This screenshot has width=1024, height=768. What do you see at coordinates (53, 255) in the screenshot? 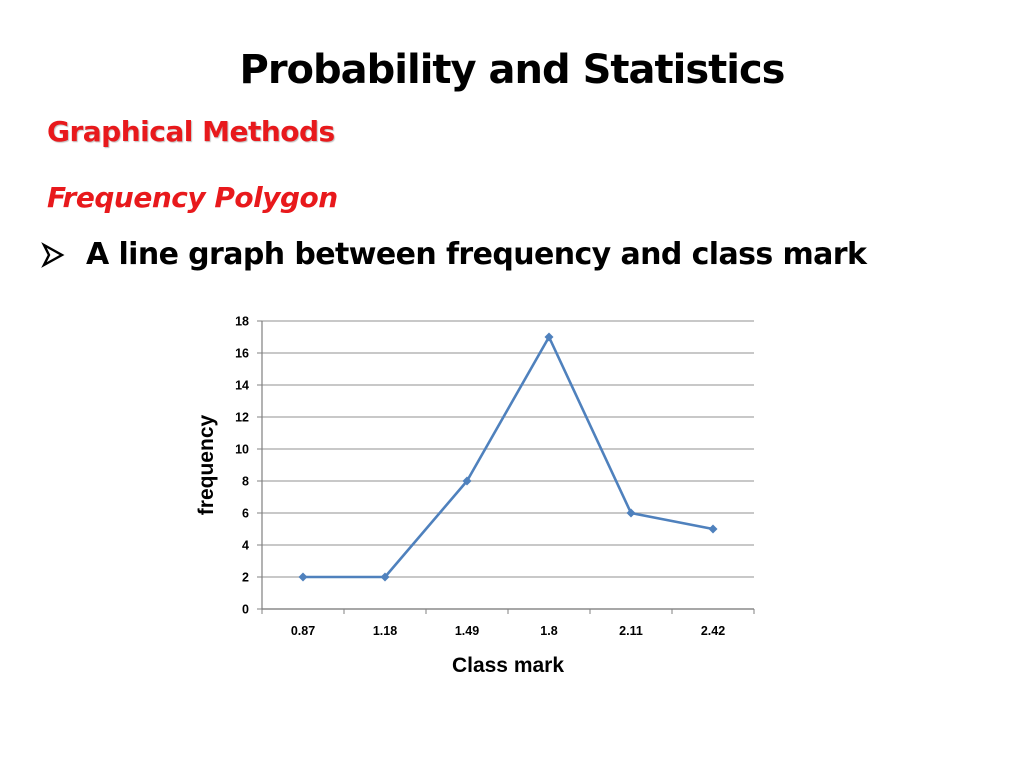
I see `arrow-bullet-icon` at bounding box center [53, 255].